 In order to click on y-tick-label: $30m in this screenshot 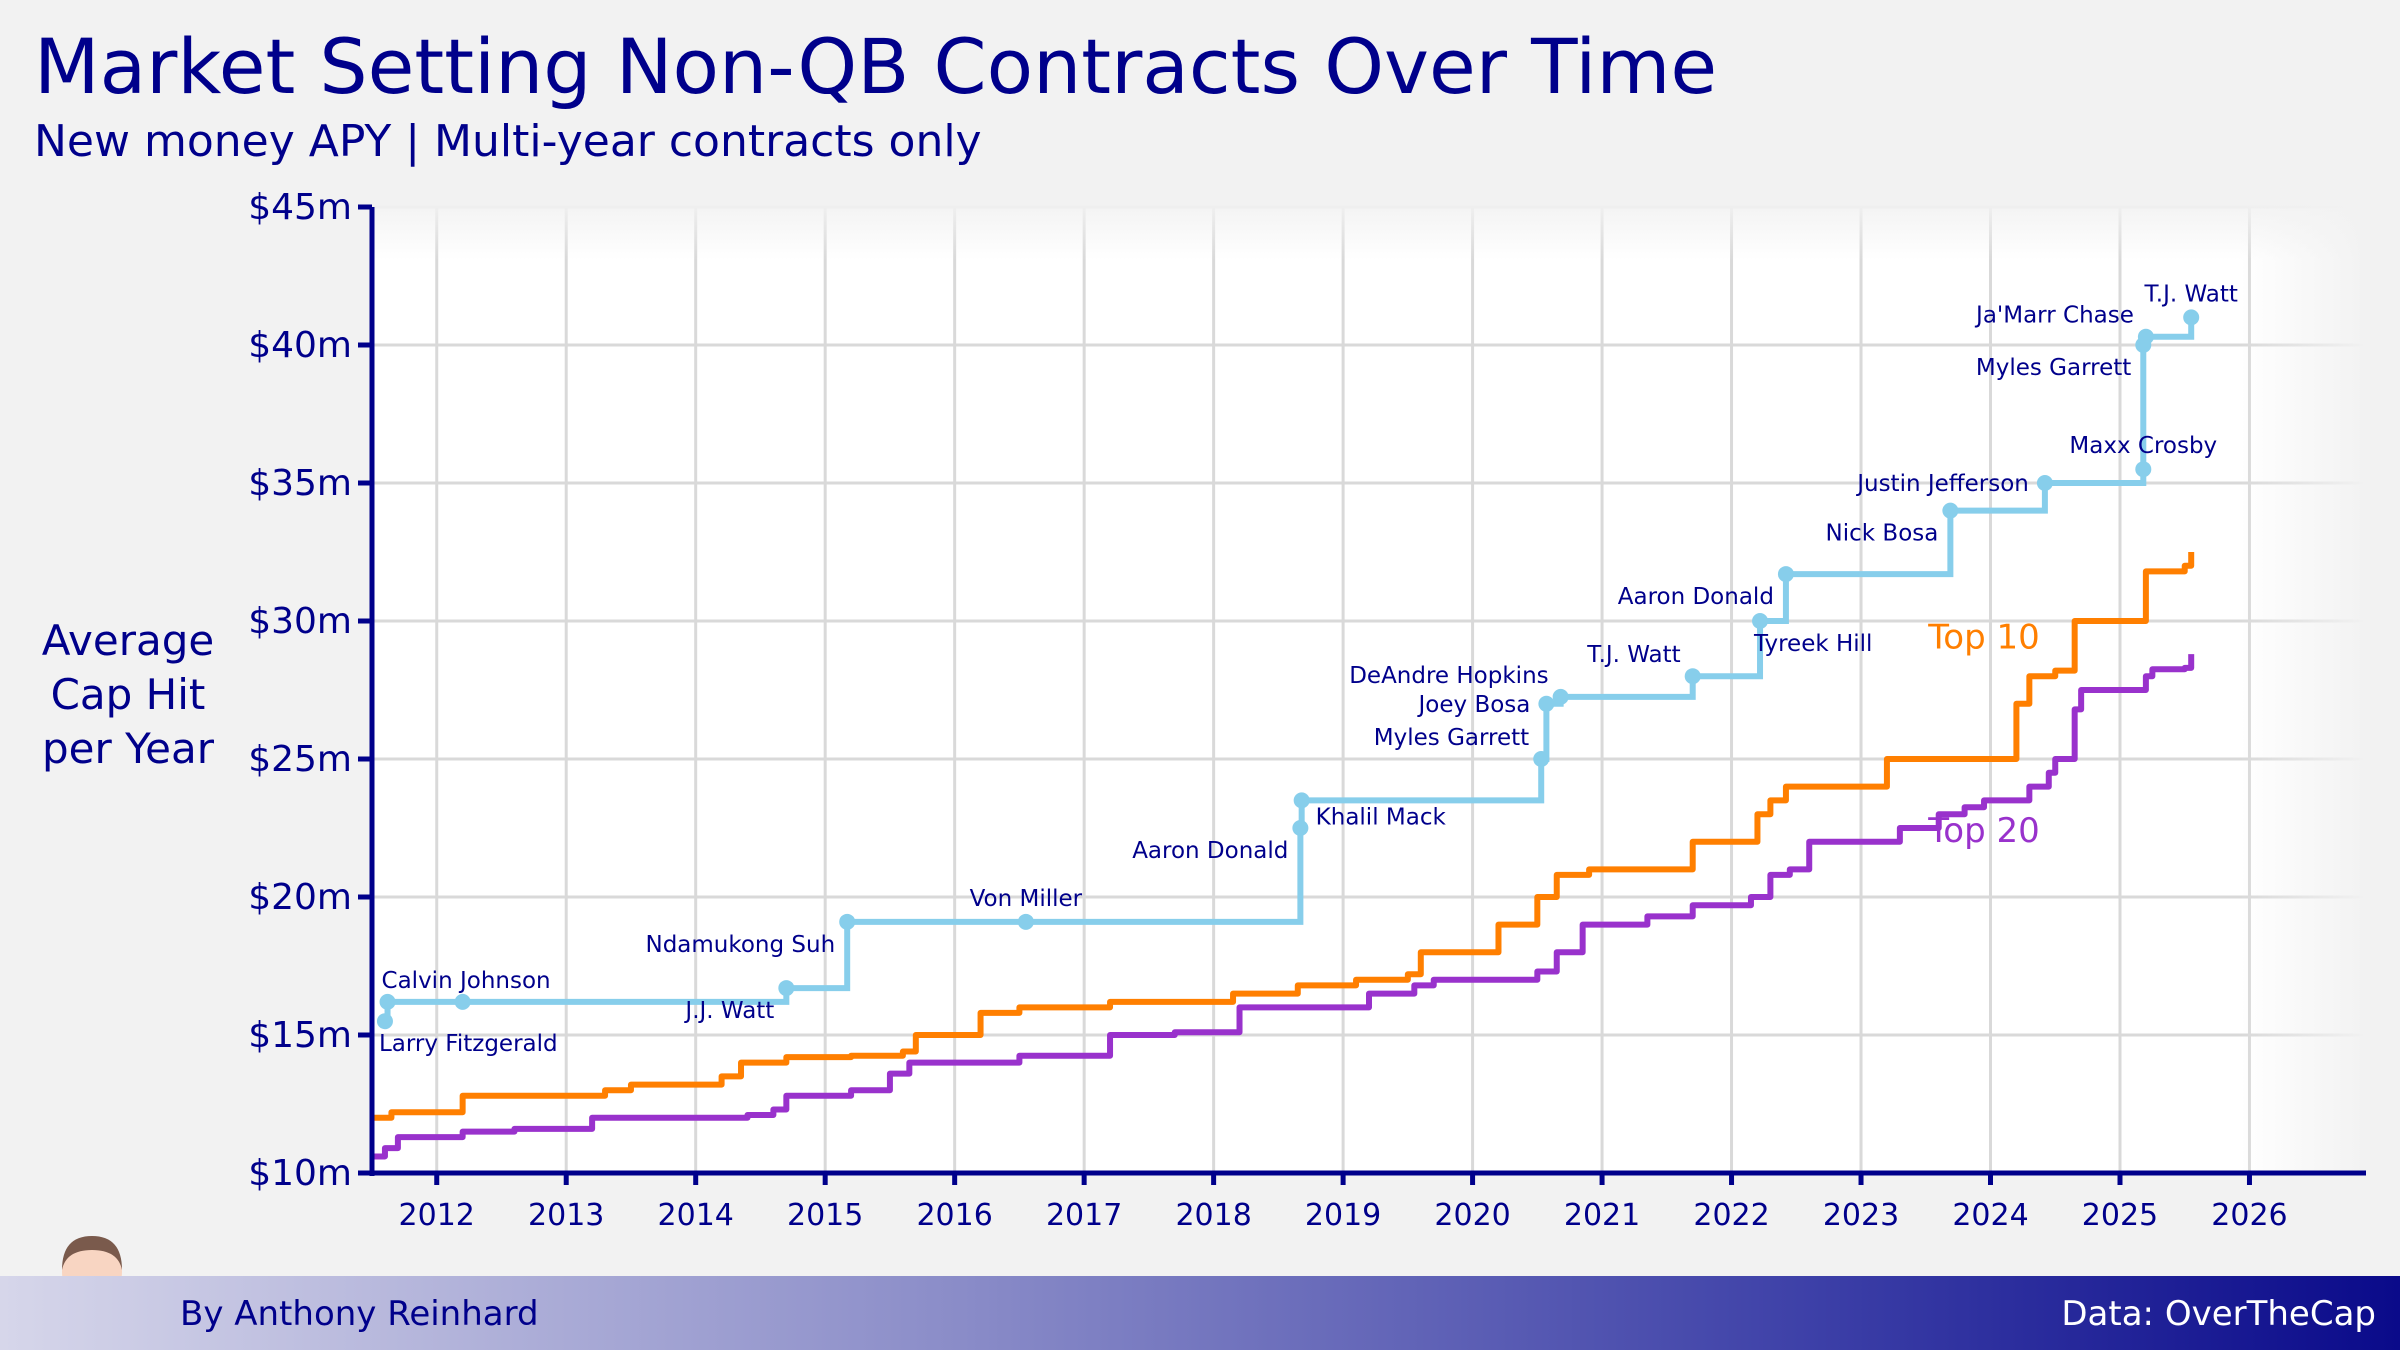, I will do `click(300, 621)`.